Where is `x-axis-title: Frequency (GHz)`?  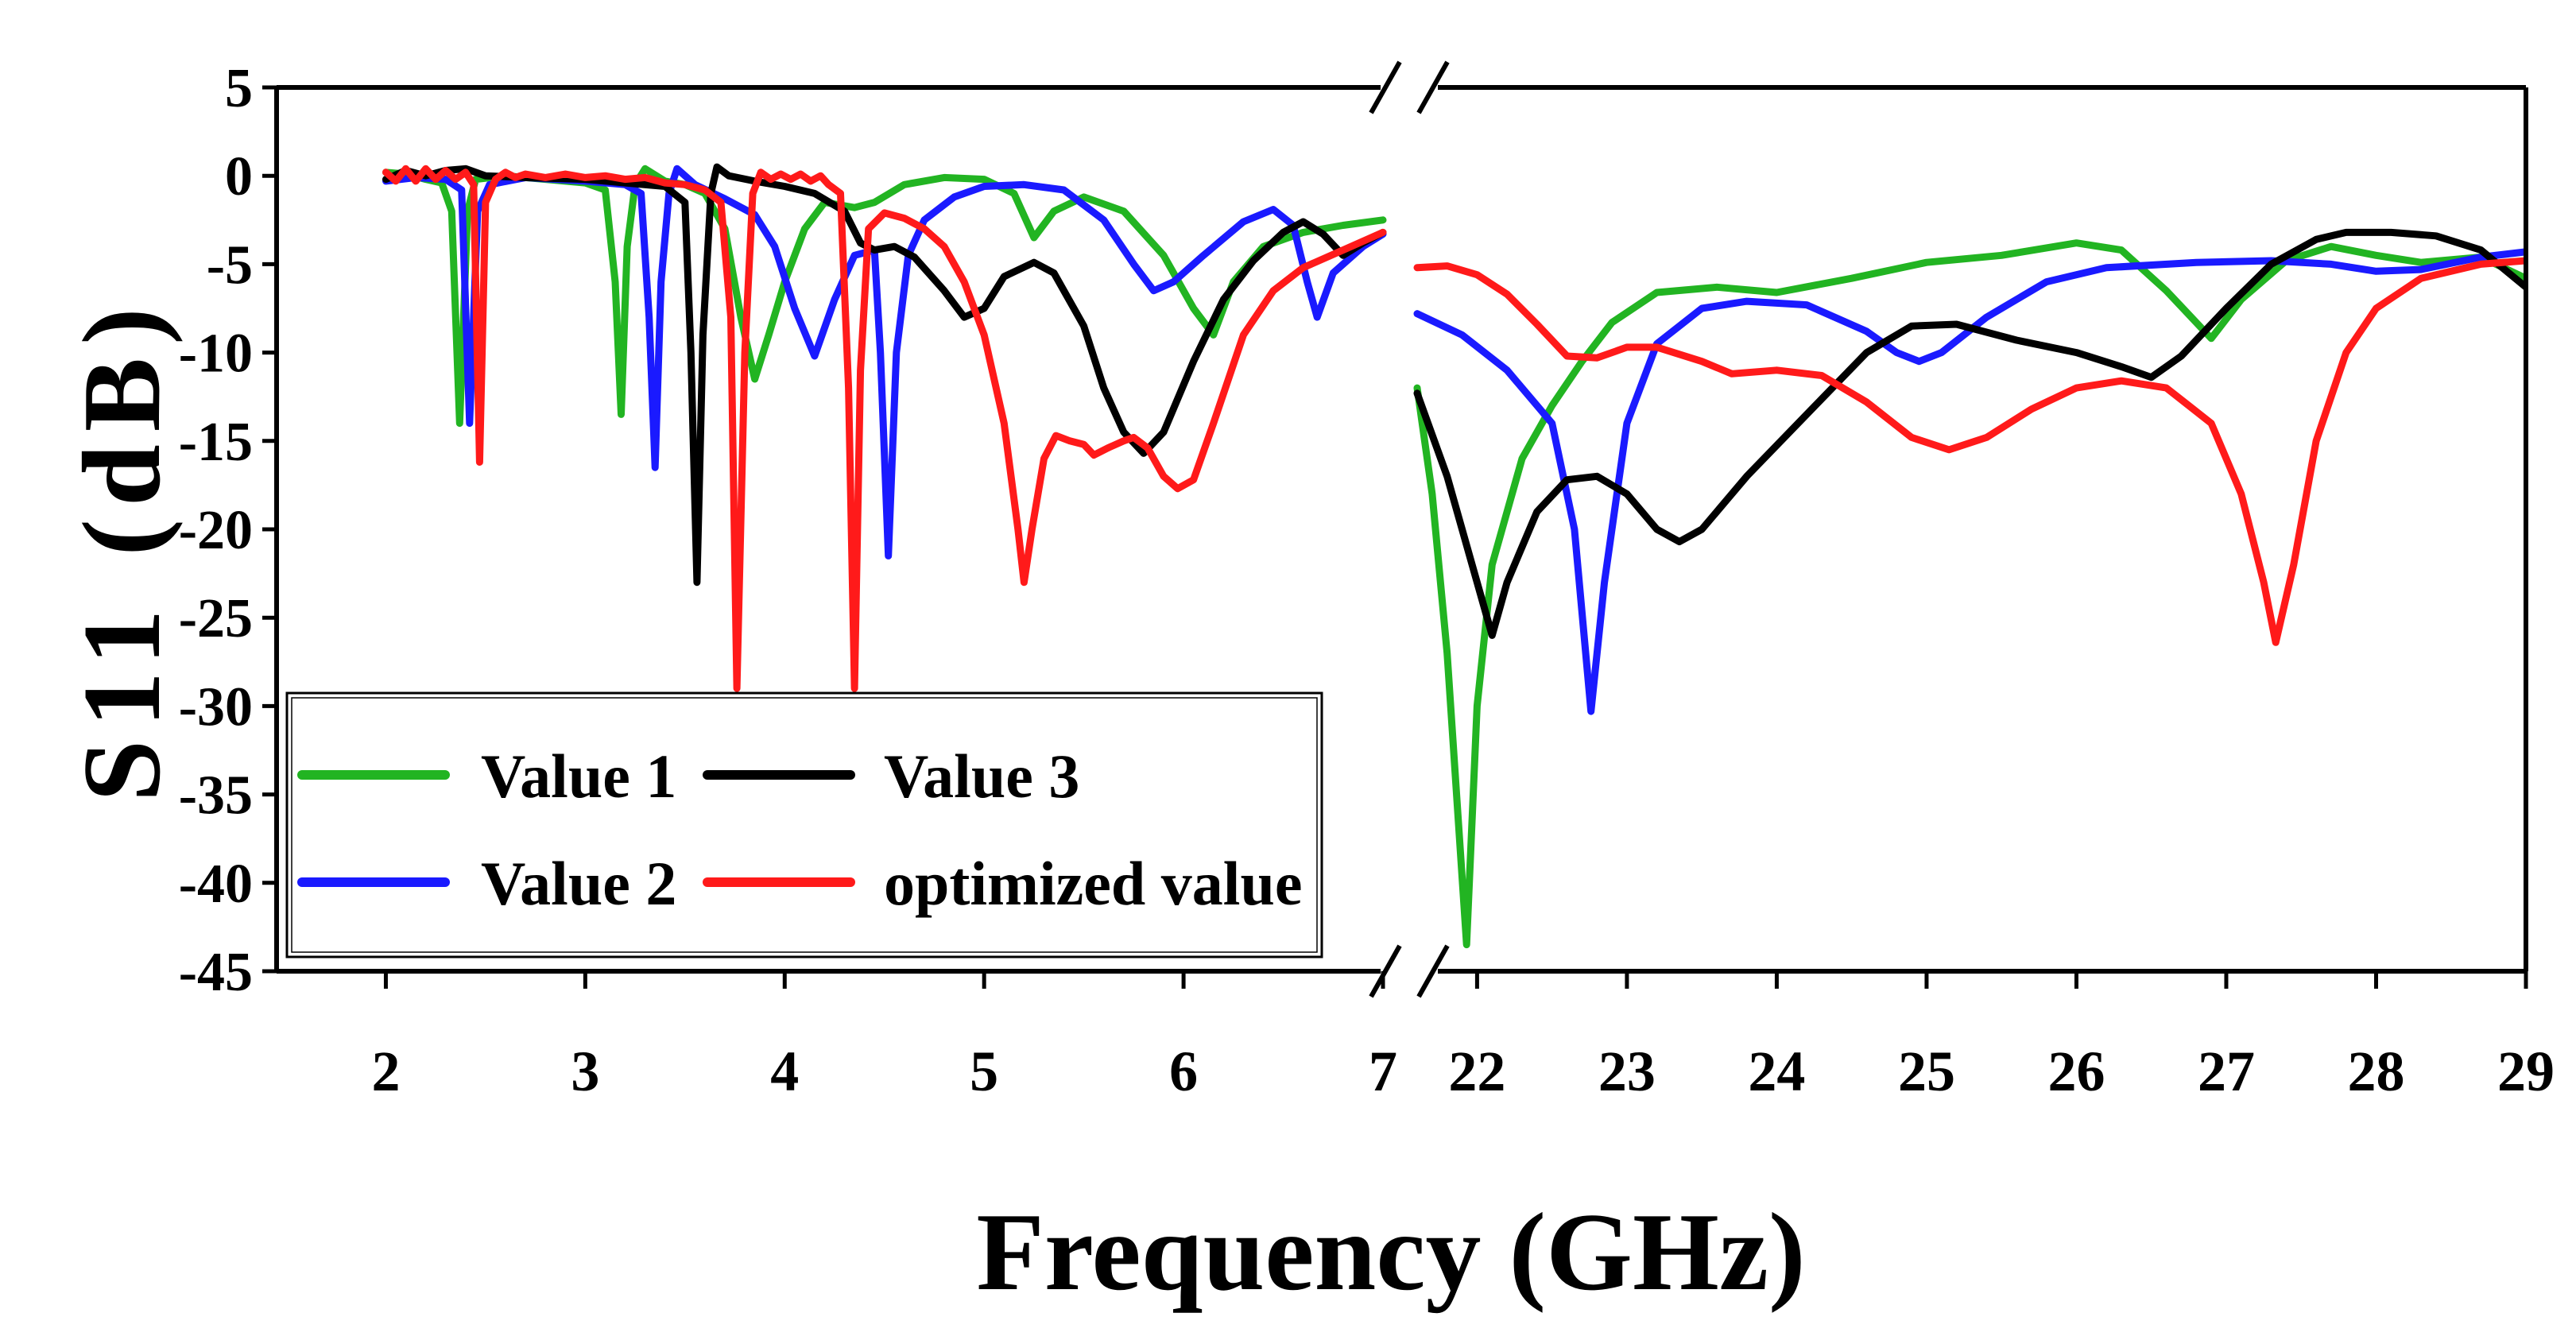
x-axis-title: Frequency (GHz) is located at coordinates (1390, 1252).